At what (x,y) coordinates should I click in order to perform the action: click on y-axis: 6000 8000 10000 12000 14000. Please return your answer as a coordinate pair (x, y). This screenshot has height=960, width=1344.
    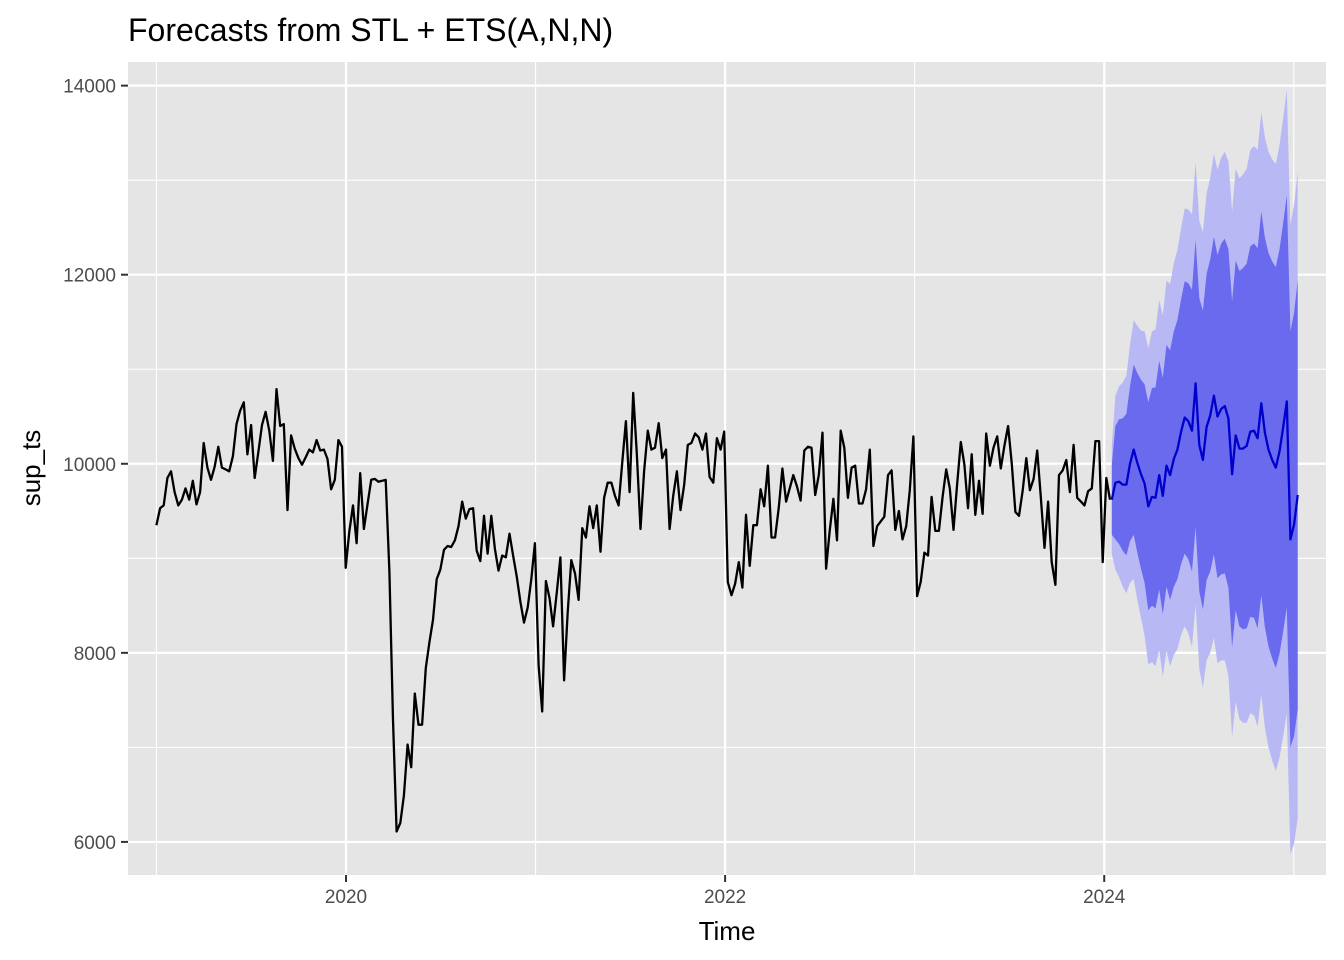
    Looking at the image, I should click on (95, 465).